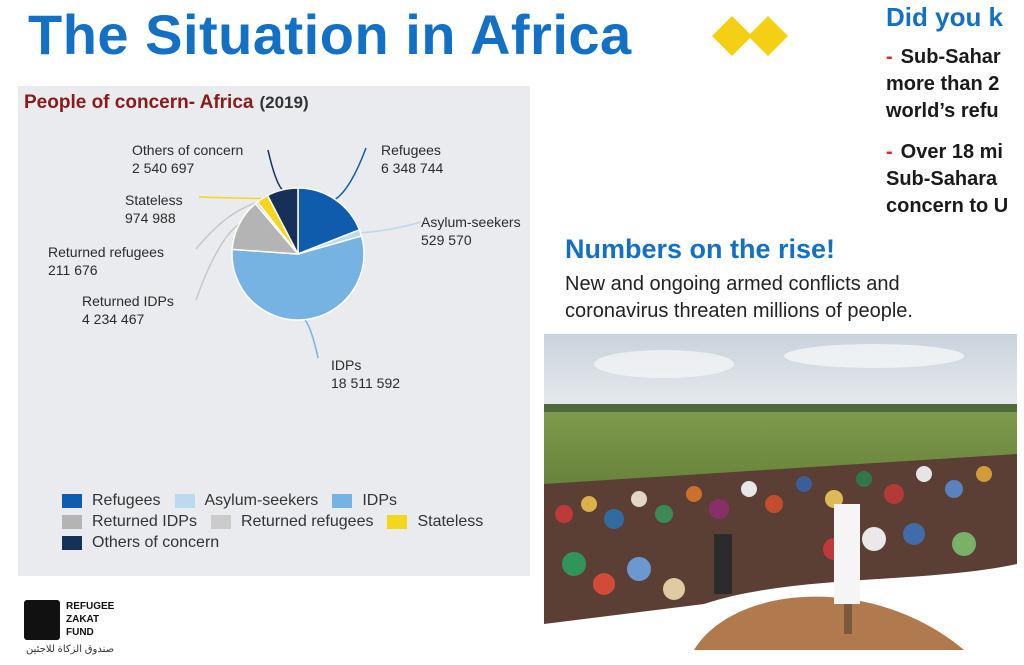 The image size is (1024, 665). What do you see at coordinates (128, 310) in the screenshot?
I see `slice-label-returned-idps: Returned IDPs 4 234 467` at bounding box center [128, 310].